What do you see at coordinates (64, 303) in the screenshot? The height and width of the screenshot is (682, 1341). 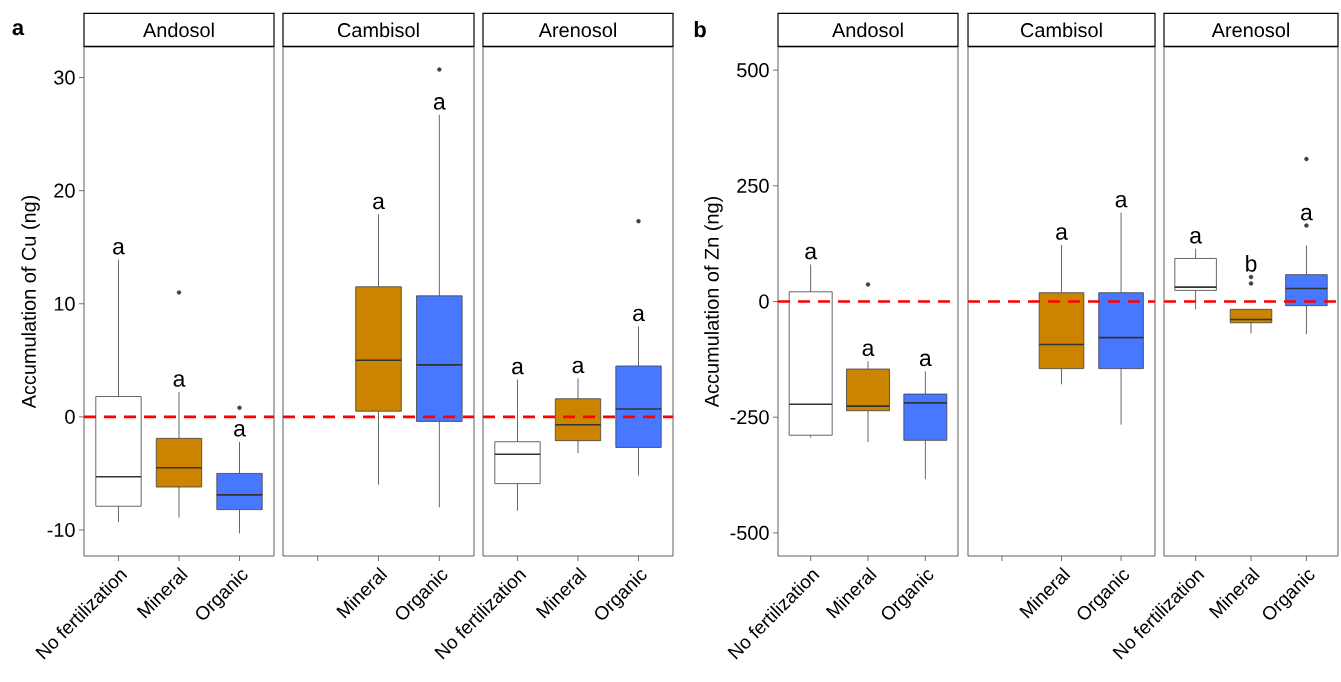 I see `y-tick-label: 10` at bounding box center [64, 303].